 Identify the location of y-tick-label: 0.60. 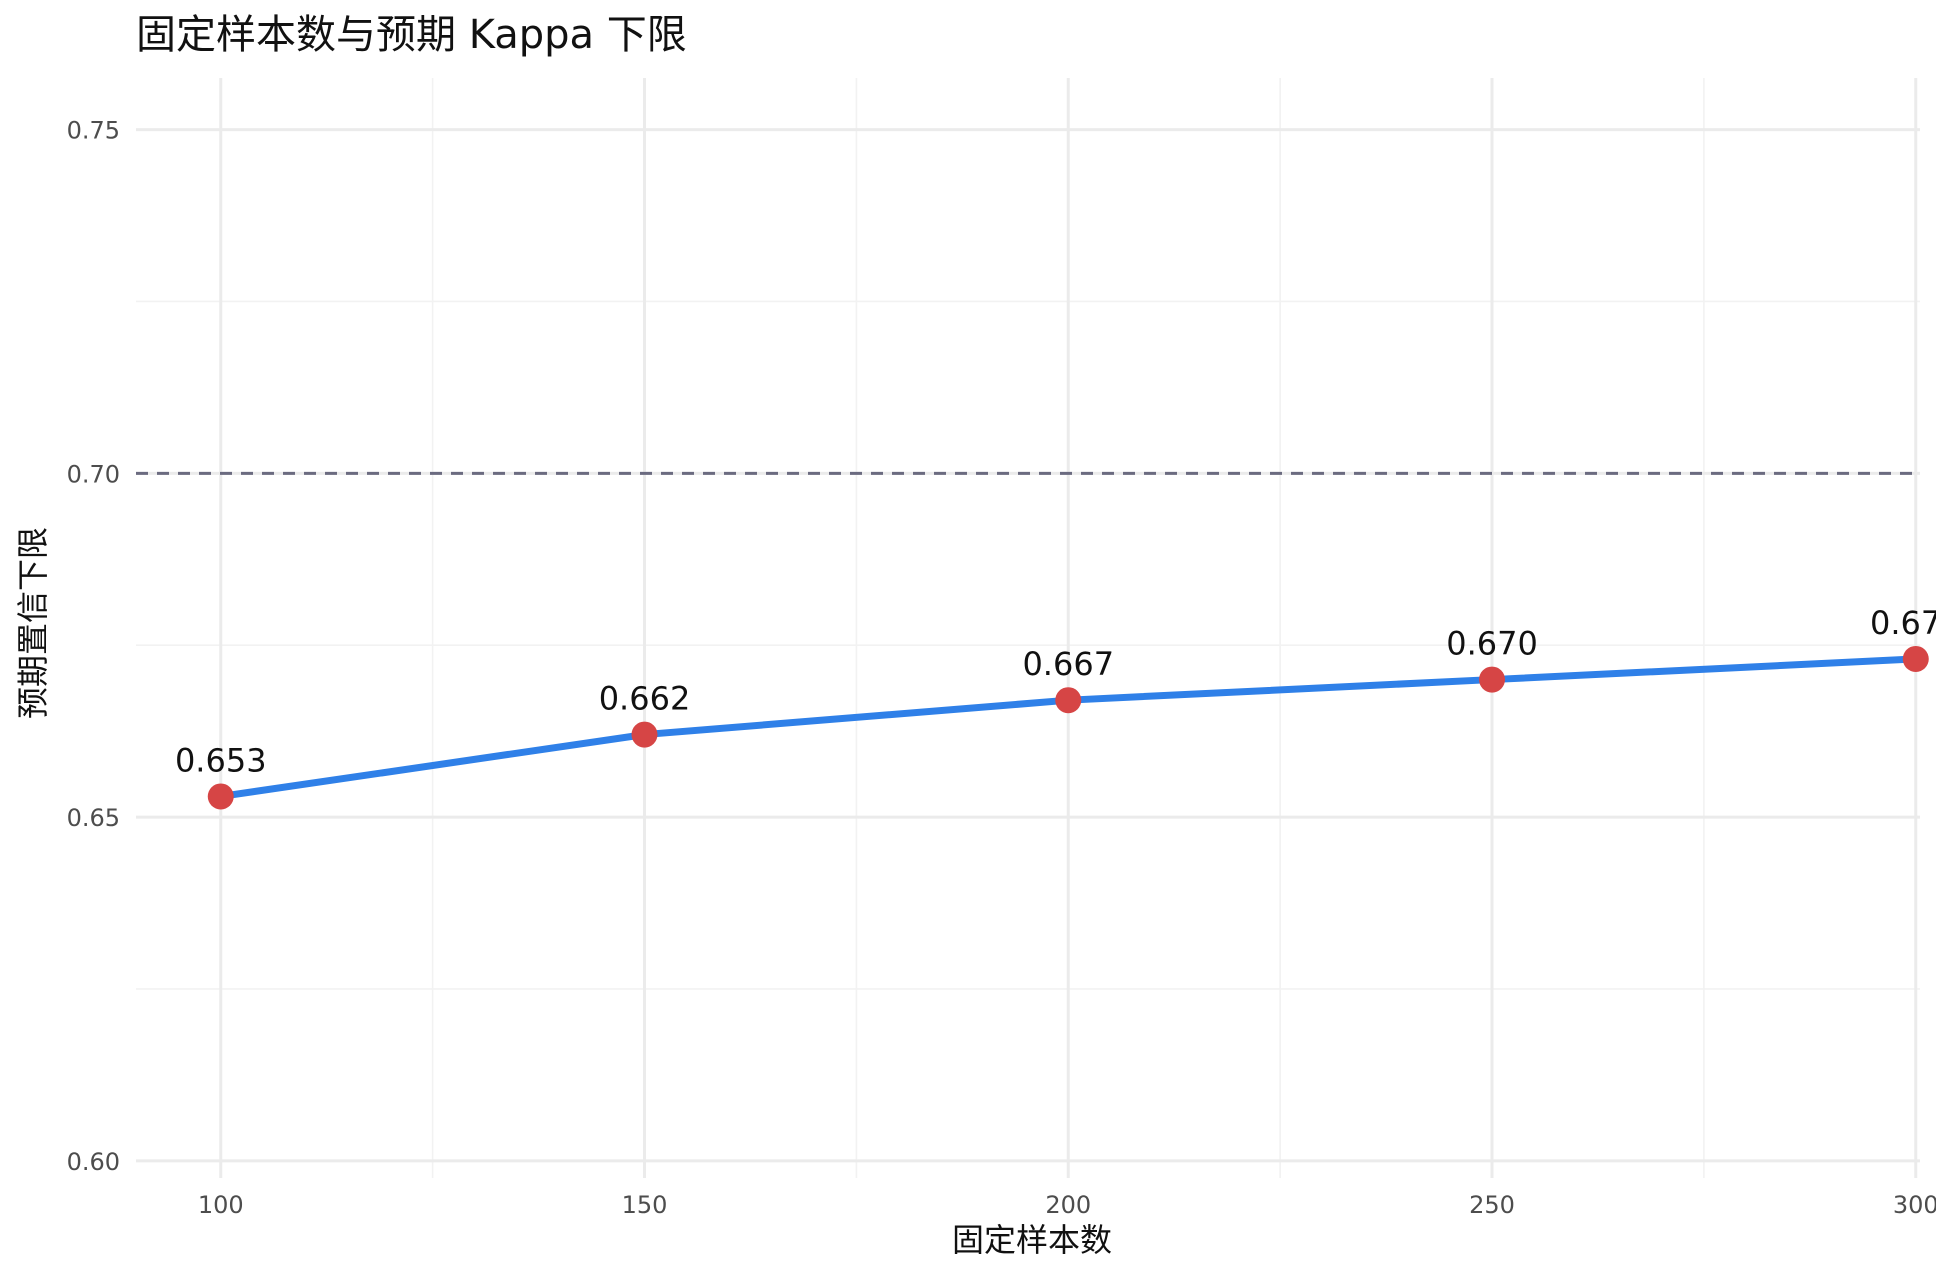
(93, 1162).